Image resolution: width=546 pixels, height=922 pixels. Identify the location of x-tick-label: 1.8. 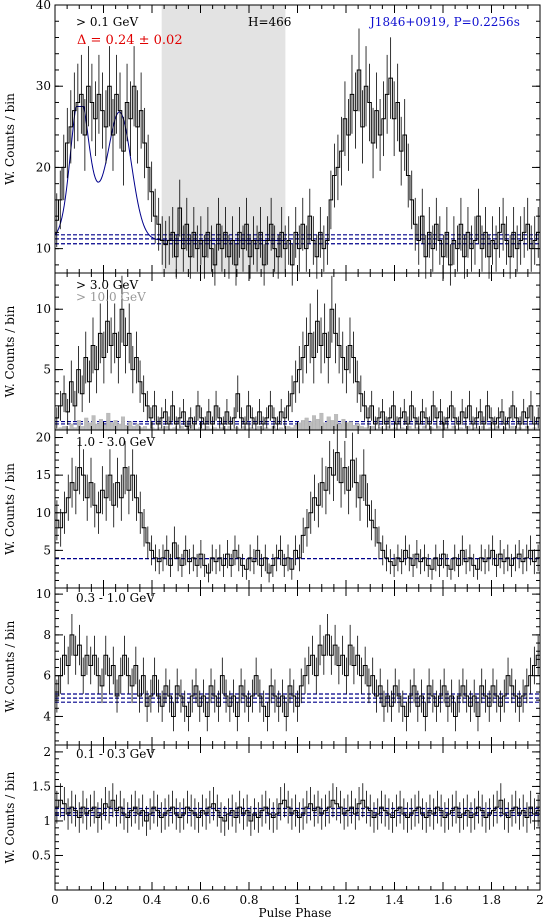
(491, 900).